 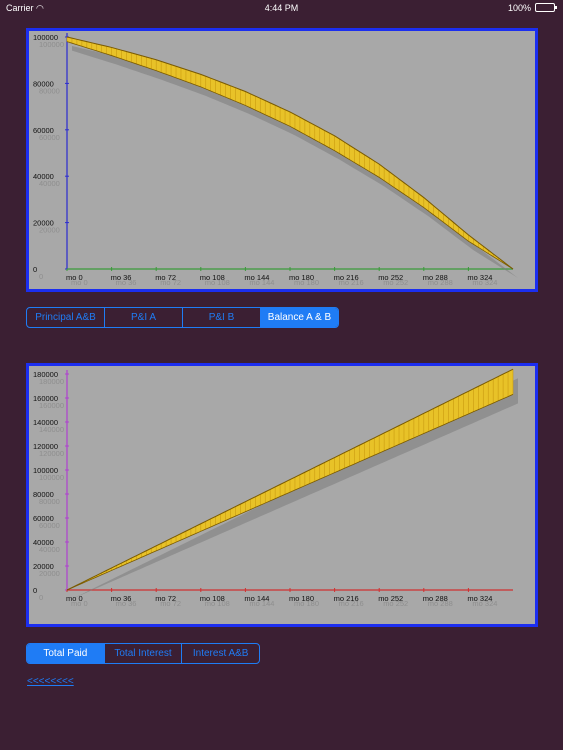 I want to click on y-tick-label: 160000, so click(x=45, y=398).